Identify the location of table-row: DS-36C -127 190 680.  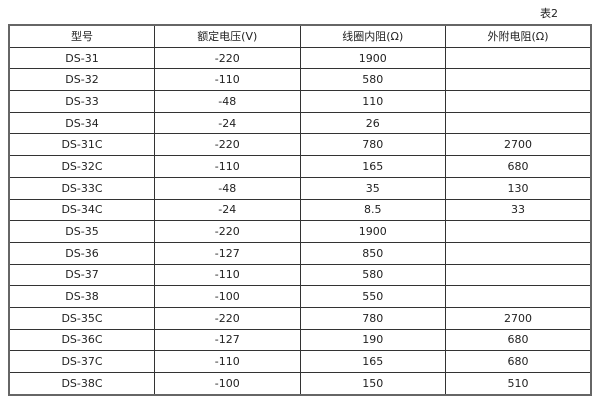
(300, 340).